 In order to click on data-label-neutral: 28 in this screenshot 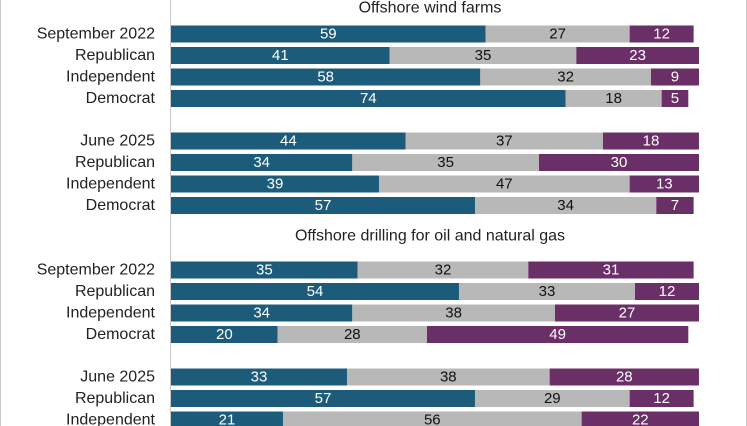, I will do `click(352, 334)`.